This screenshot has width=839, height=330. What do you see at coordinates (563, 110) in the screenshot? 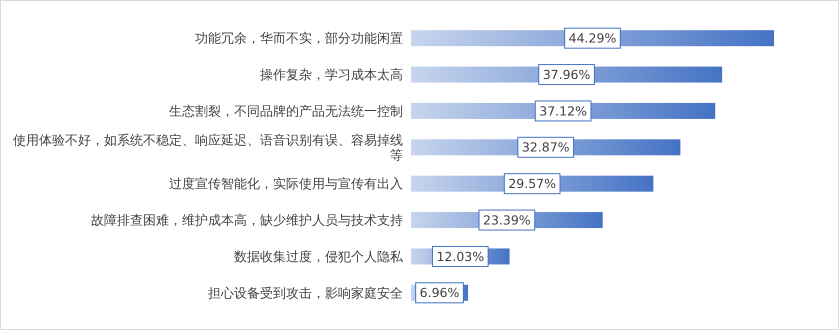
I see `data-label: 37.12%` at bounding box center [563, 110].